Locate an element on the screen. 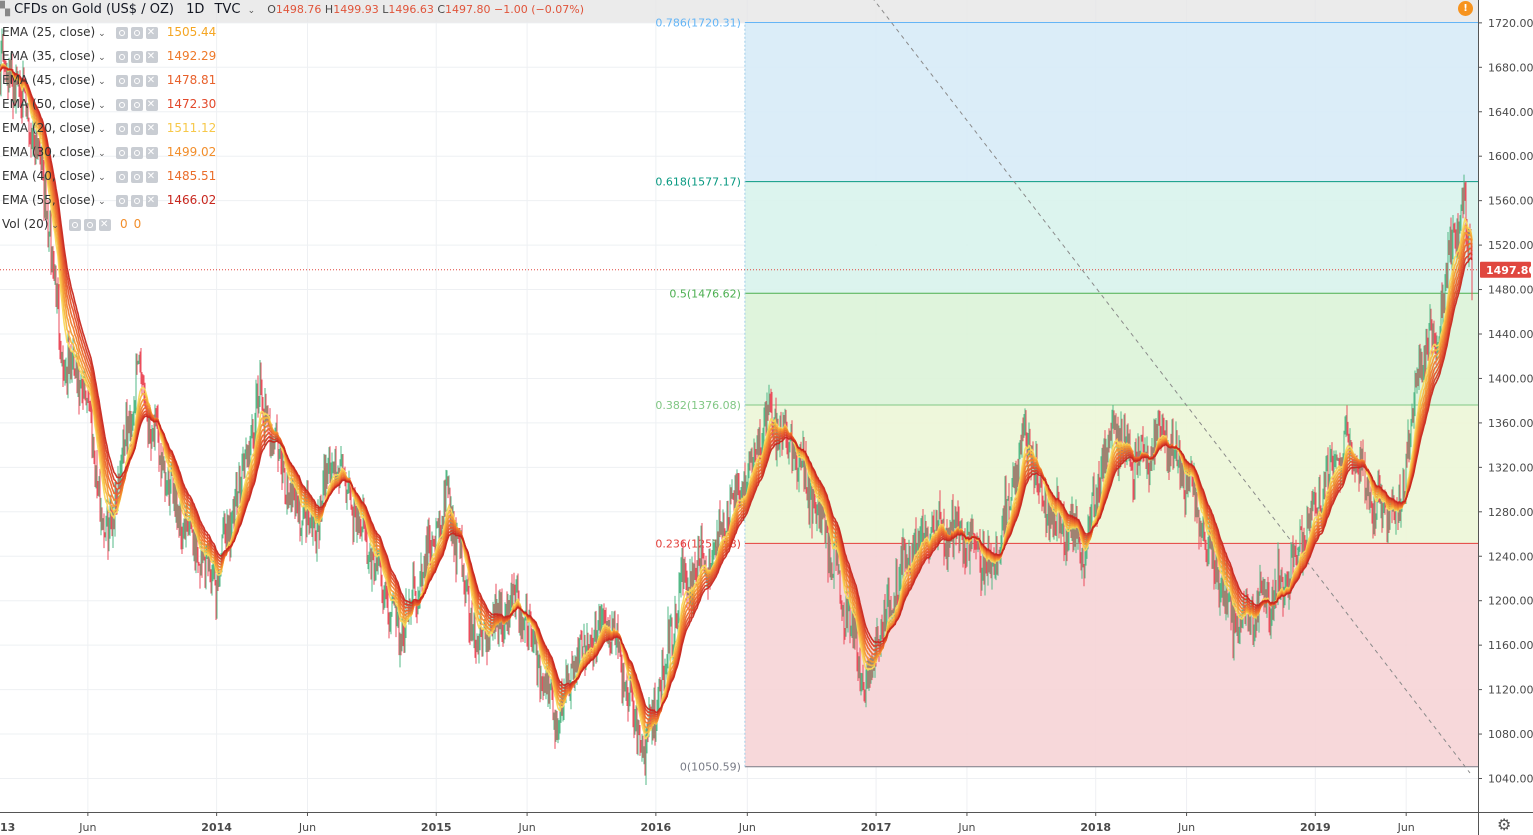 Image resolution: width=1533 pixels, height=835 pixels. interval-label: 1D is located at coordinates (195, 9).